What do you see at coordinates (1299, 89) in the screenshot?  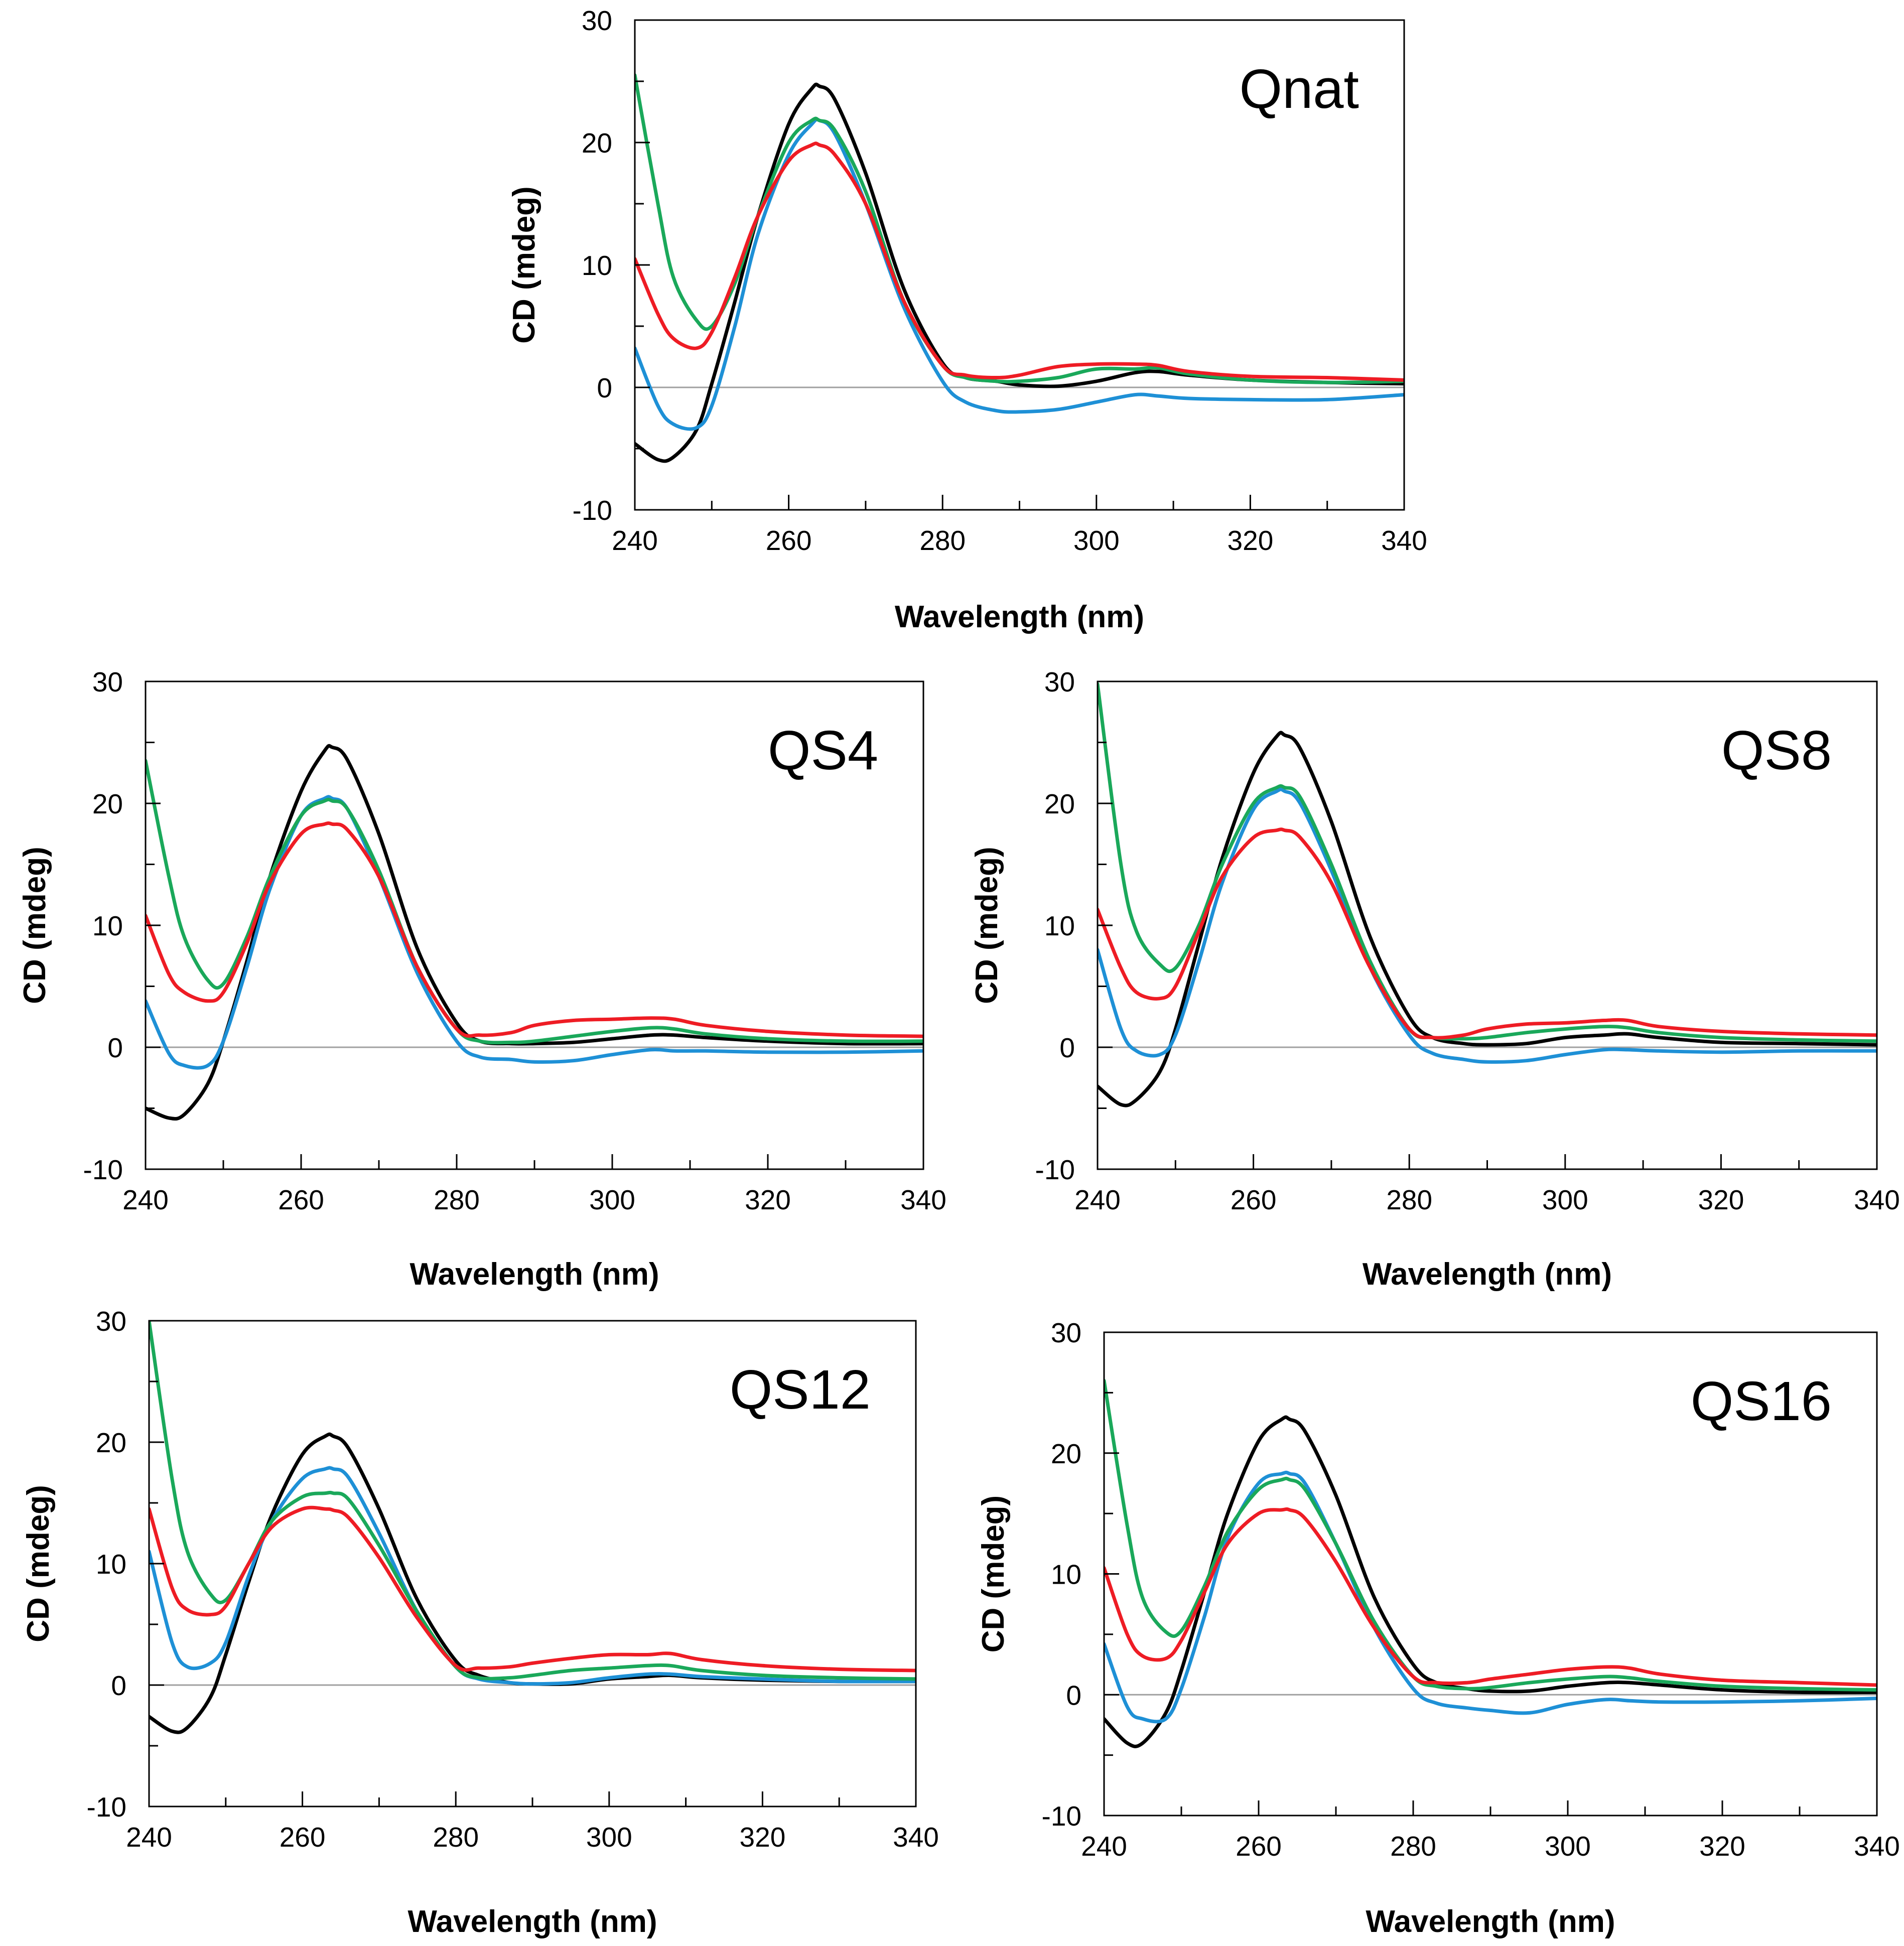 I see `panel-title: Qnat` at bounding box center [1299, 89].